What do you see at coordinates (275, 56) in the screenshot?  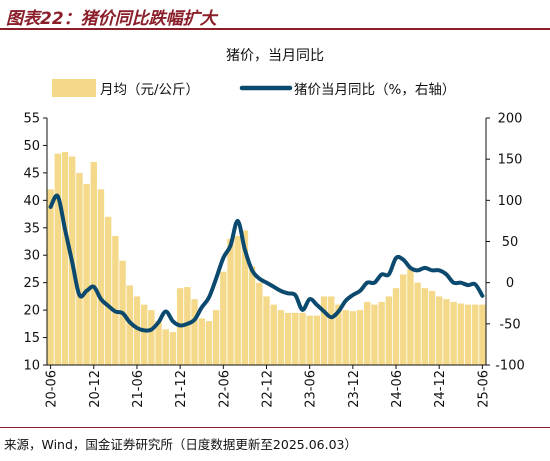 I see `chart-title: 猪价，当月同比` at bounding box center [275, 56].